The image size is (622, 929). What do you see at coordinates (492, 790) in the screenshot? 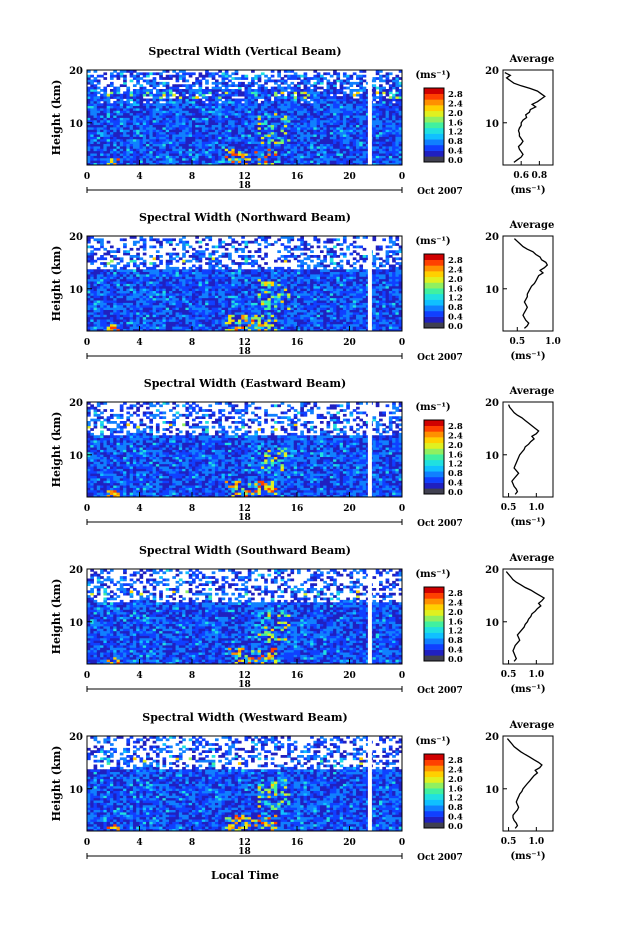
I see `profile-y-tick-label: 10` at bounding box center [492, 790].